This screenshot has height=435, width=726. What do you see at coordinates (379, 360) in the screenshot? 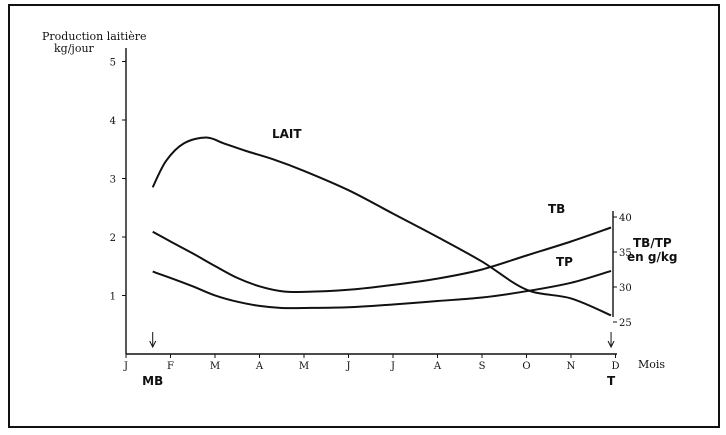
I see `annotation-group: MB T` at bounding box center [379, 360].